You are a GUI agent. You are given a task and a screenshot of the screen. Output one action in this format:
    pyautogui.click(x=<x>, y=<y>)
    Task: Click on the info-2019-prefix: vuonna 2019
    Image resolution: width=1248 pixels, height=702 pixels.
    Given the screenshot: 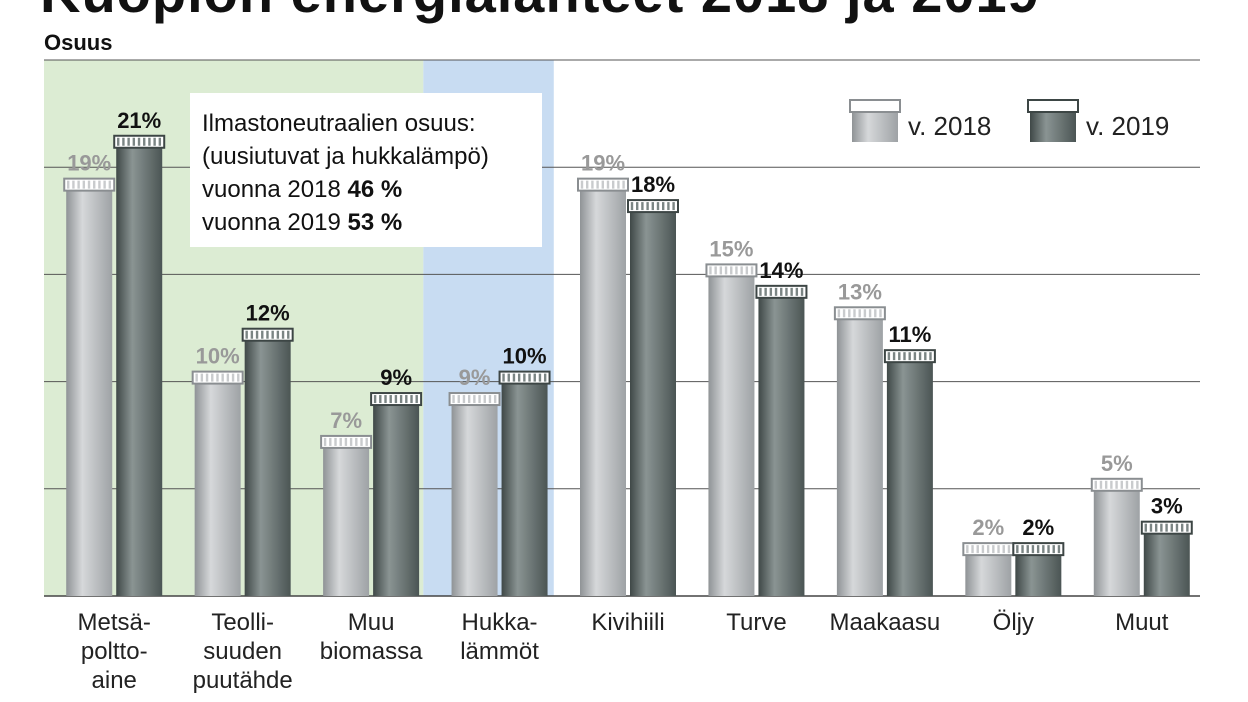 What is the action you would take?
    pyautogui.click(x=271, y=222)
    